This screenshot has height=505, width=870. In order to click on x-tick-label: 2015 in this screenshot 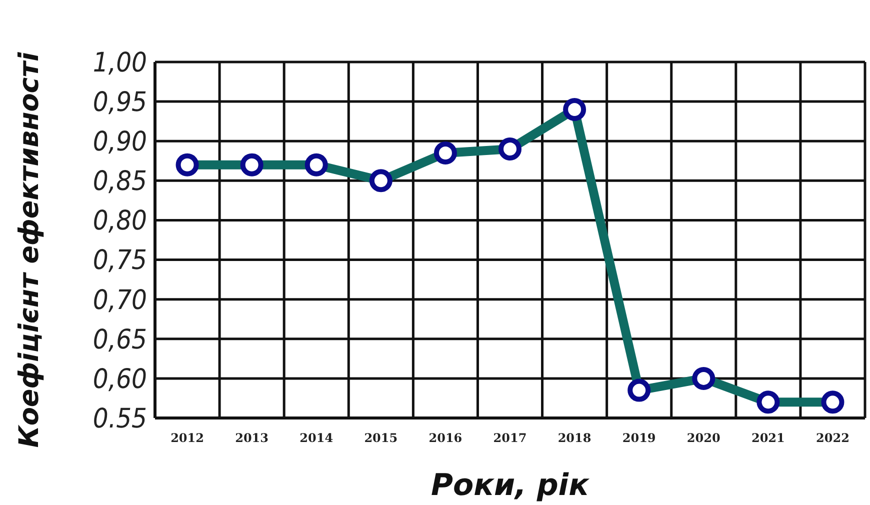, I will do `click(381, 438)`.